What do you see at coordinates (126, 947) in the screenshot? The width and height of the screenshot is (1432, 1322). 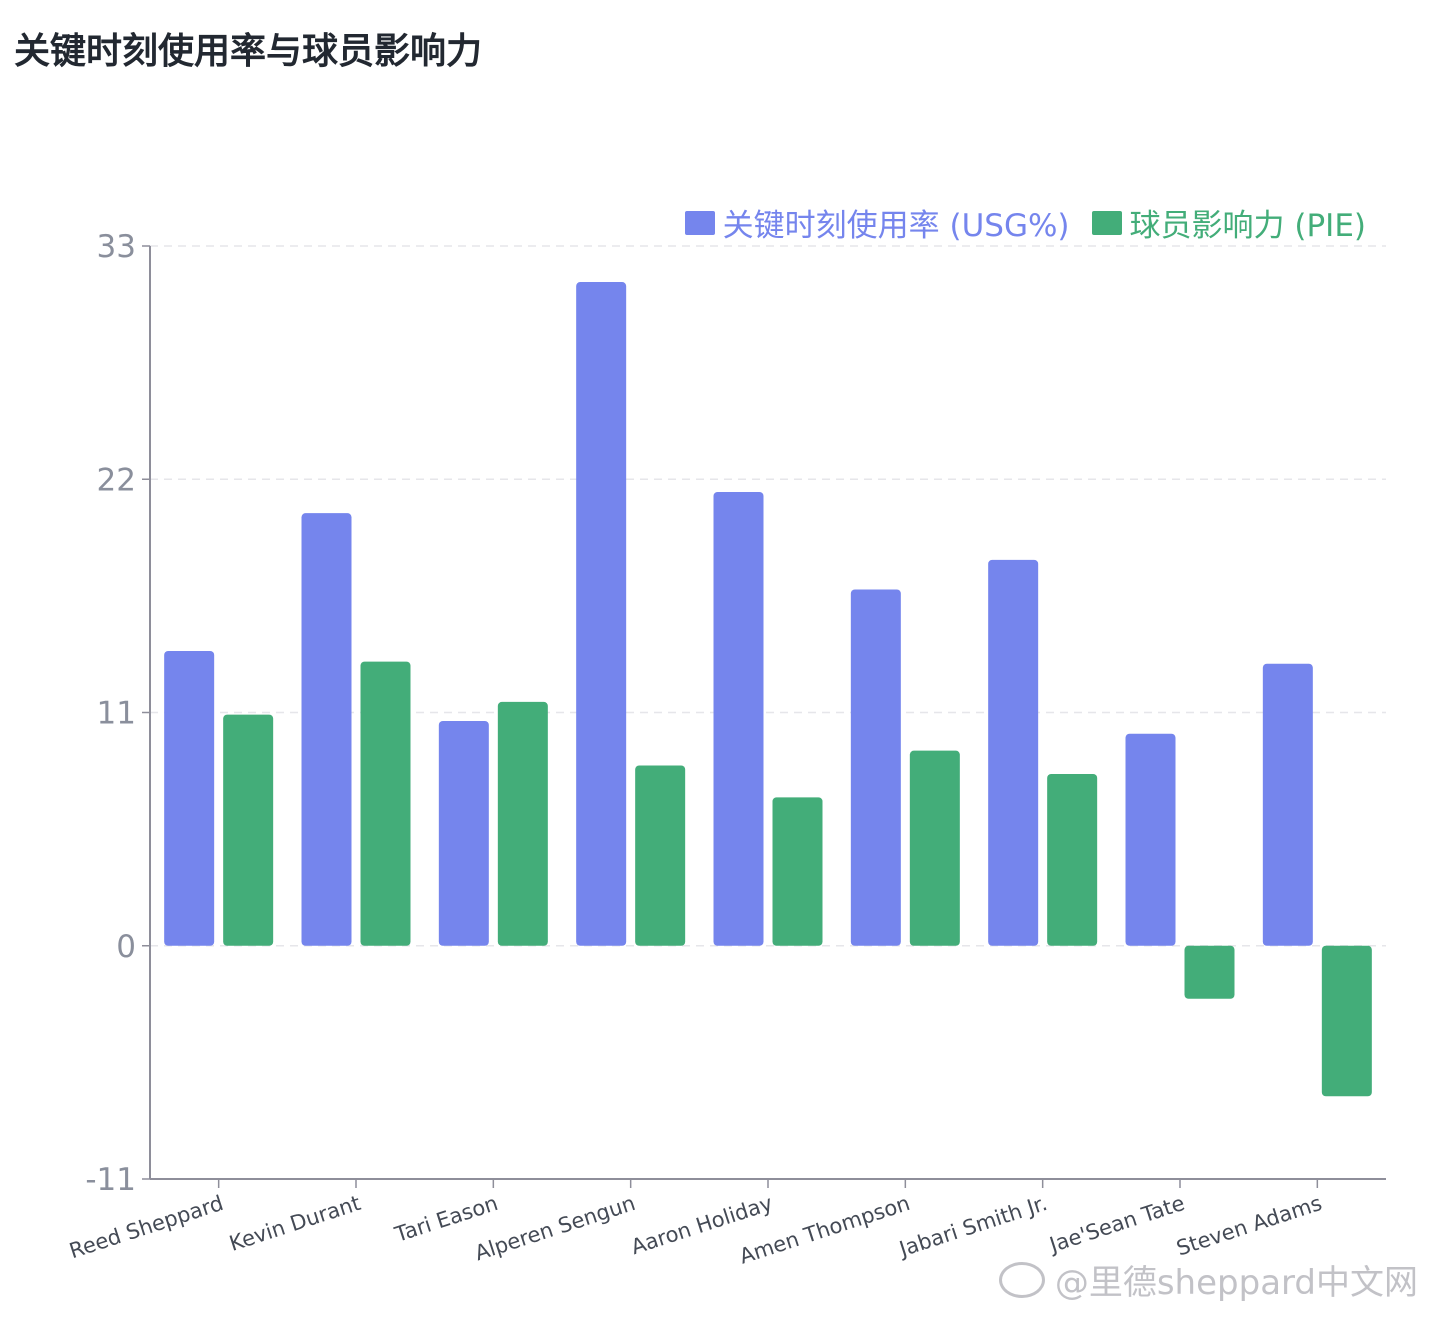 I see `y-tick-label: 0` at bounding box center [126, 947].